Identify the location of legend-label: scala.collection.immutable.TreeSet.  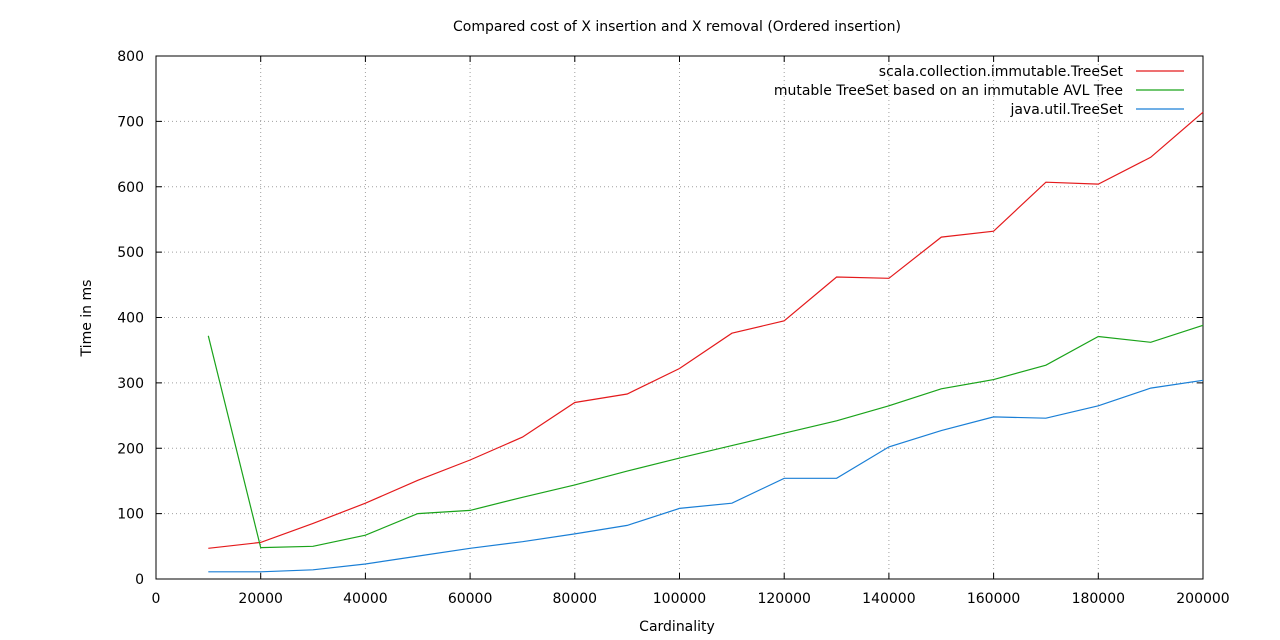
(1001, 72).